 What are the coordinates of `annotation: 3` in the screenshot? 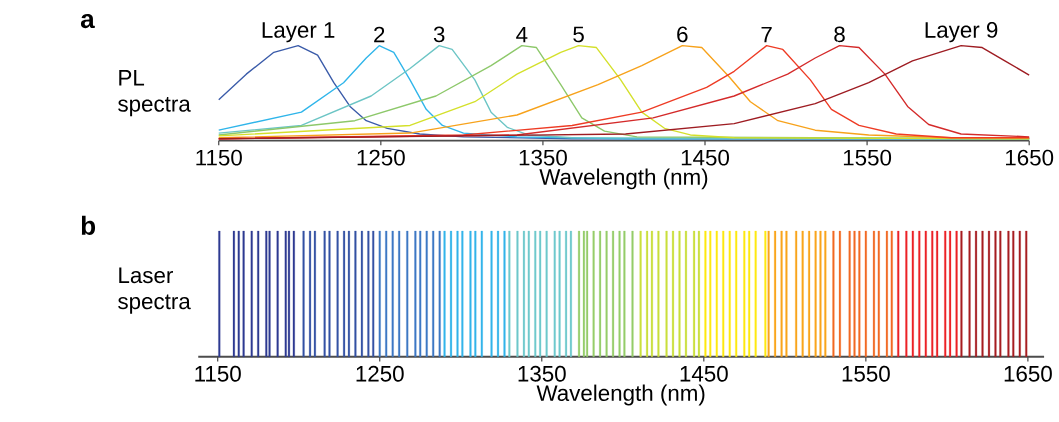 It's located at (439, 34).